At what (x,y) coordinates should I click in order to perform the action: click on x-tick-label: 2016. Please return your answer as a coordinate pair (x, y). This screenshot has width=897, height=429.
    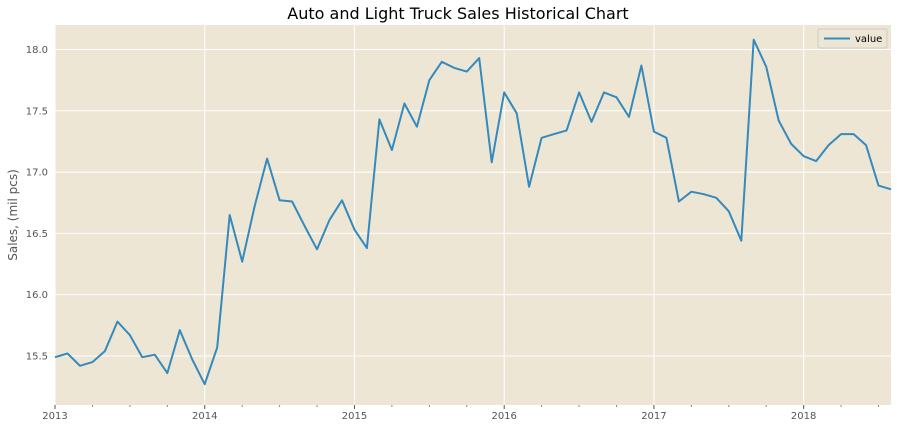
    Looking at the image, I should click on (503, 416).